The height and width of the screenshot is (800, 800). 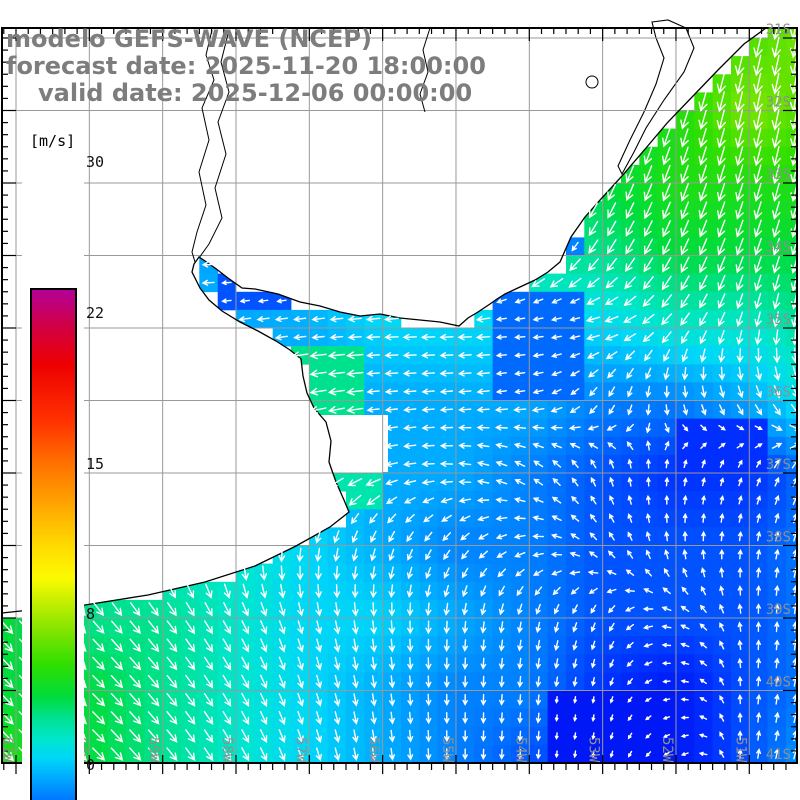 I want to click on lat-label: 35S, so click(x=778, y=320).